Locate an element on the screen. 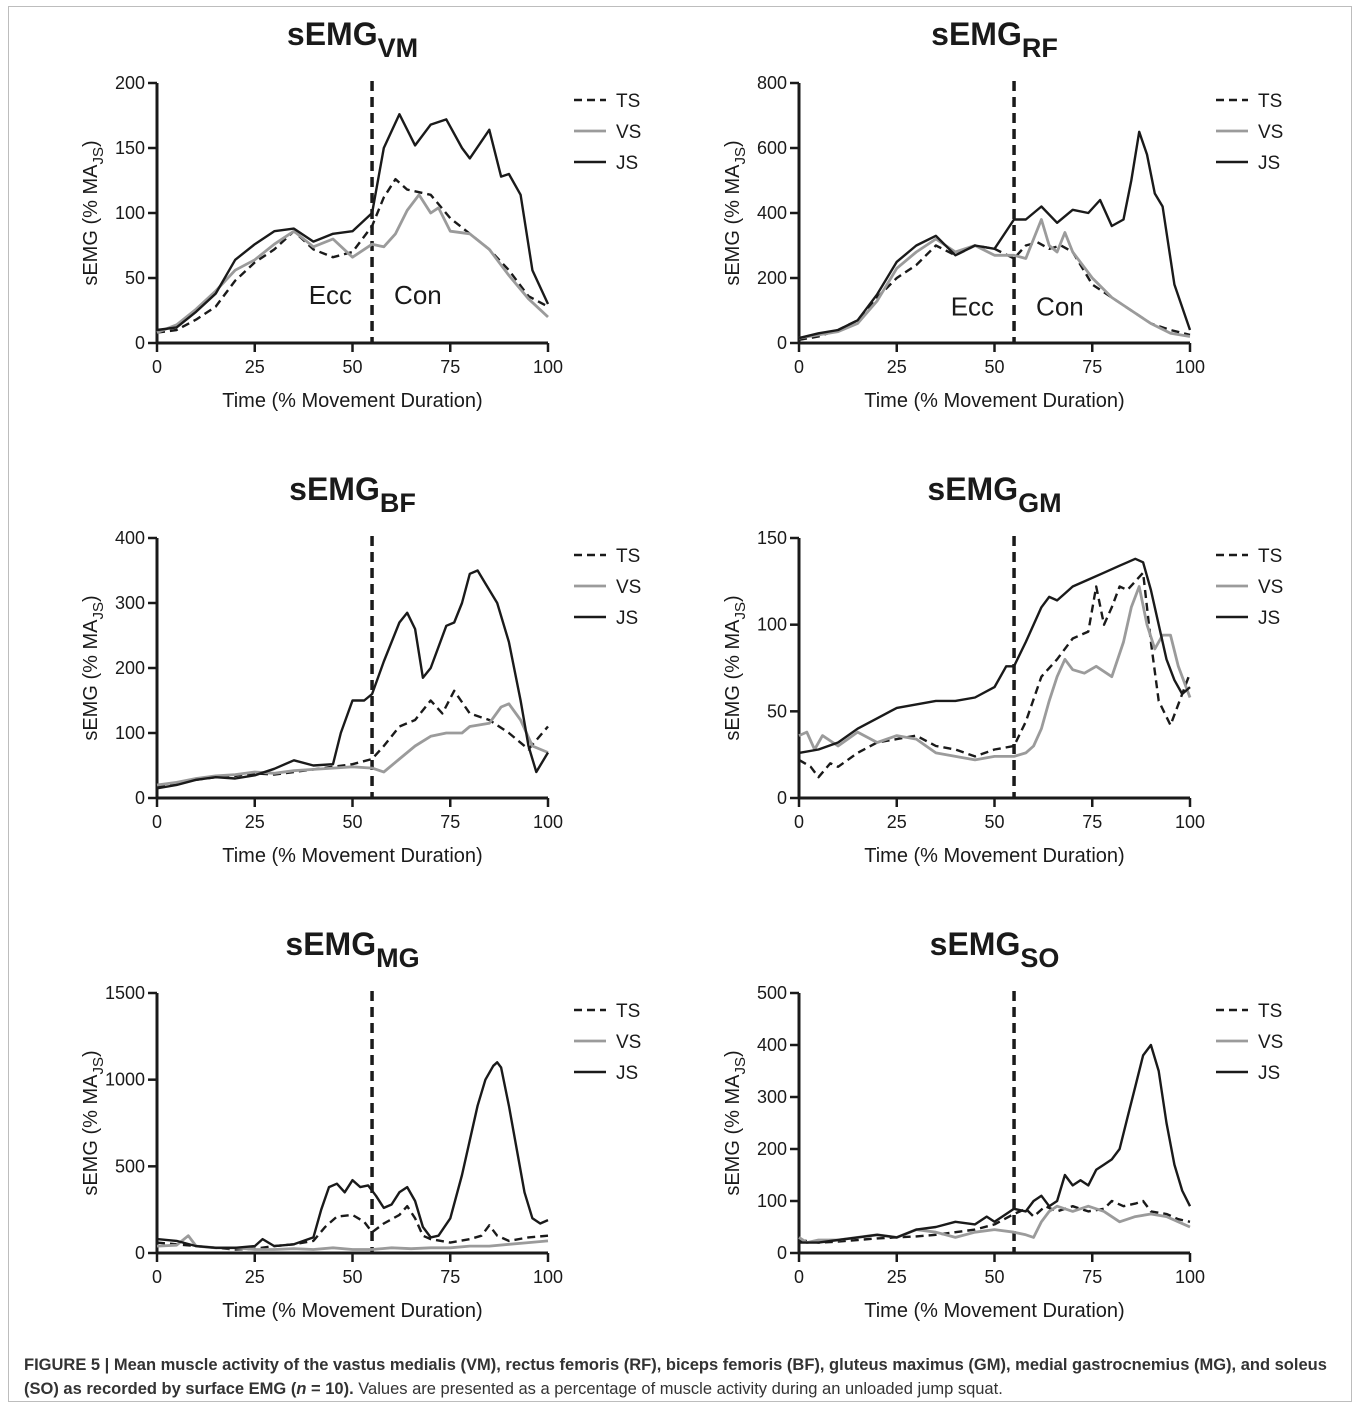 This screenshot has width=1360, height=1409. chart-title: sEMGGM is located at coordinates (994, 494).